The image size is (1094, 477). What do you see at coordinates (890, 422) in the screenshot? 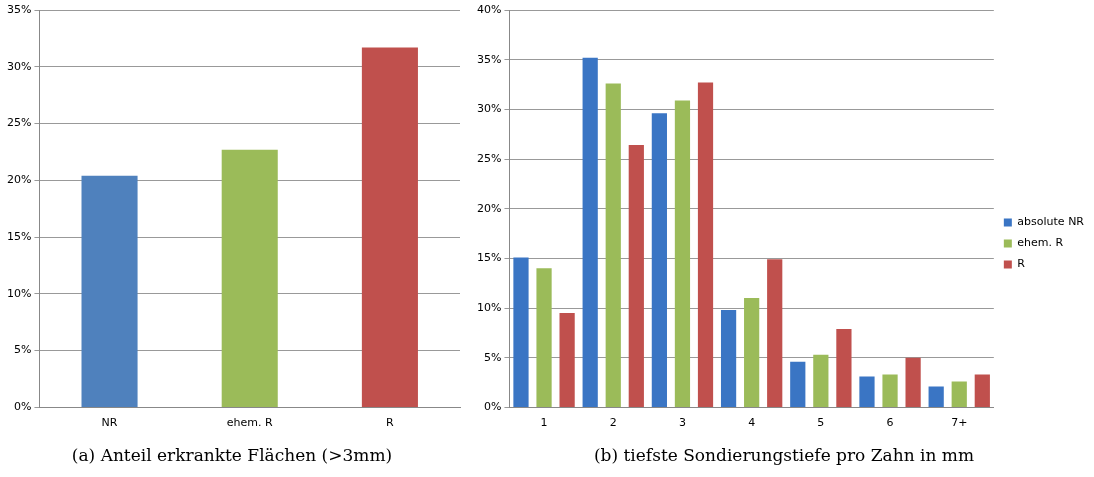
I see `x-tick-label: 6` at bounding box center [890, 422].